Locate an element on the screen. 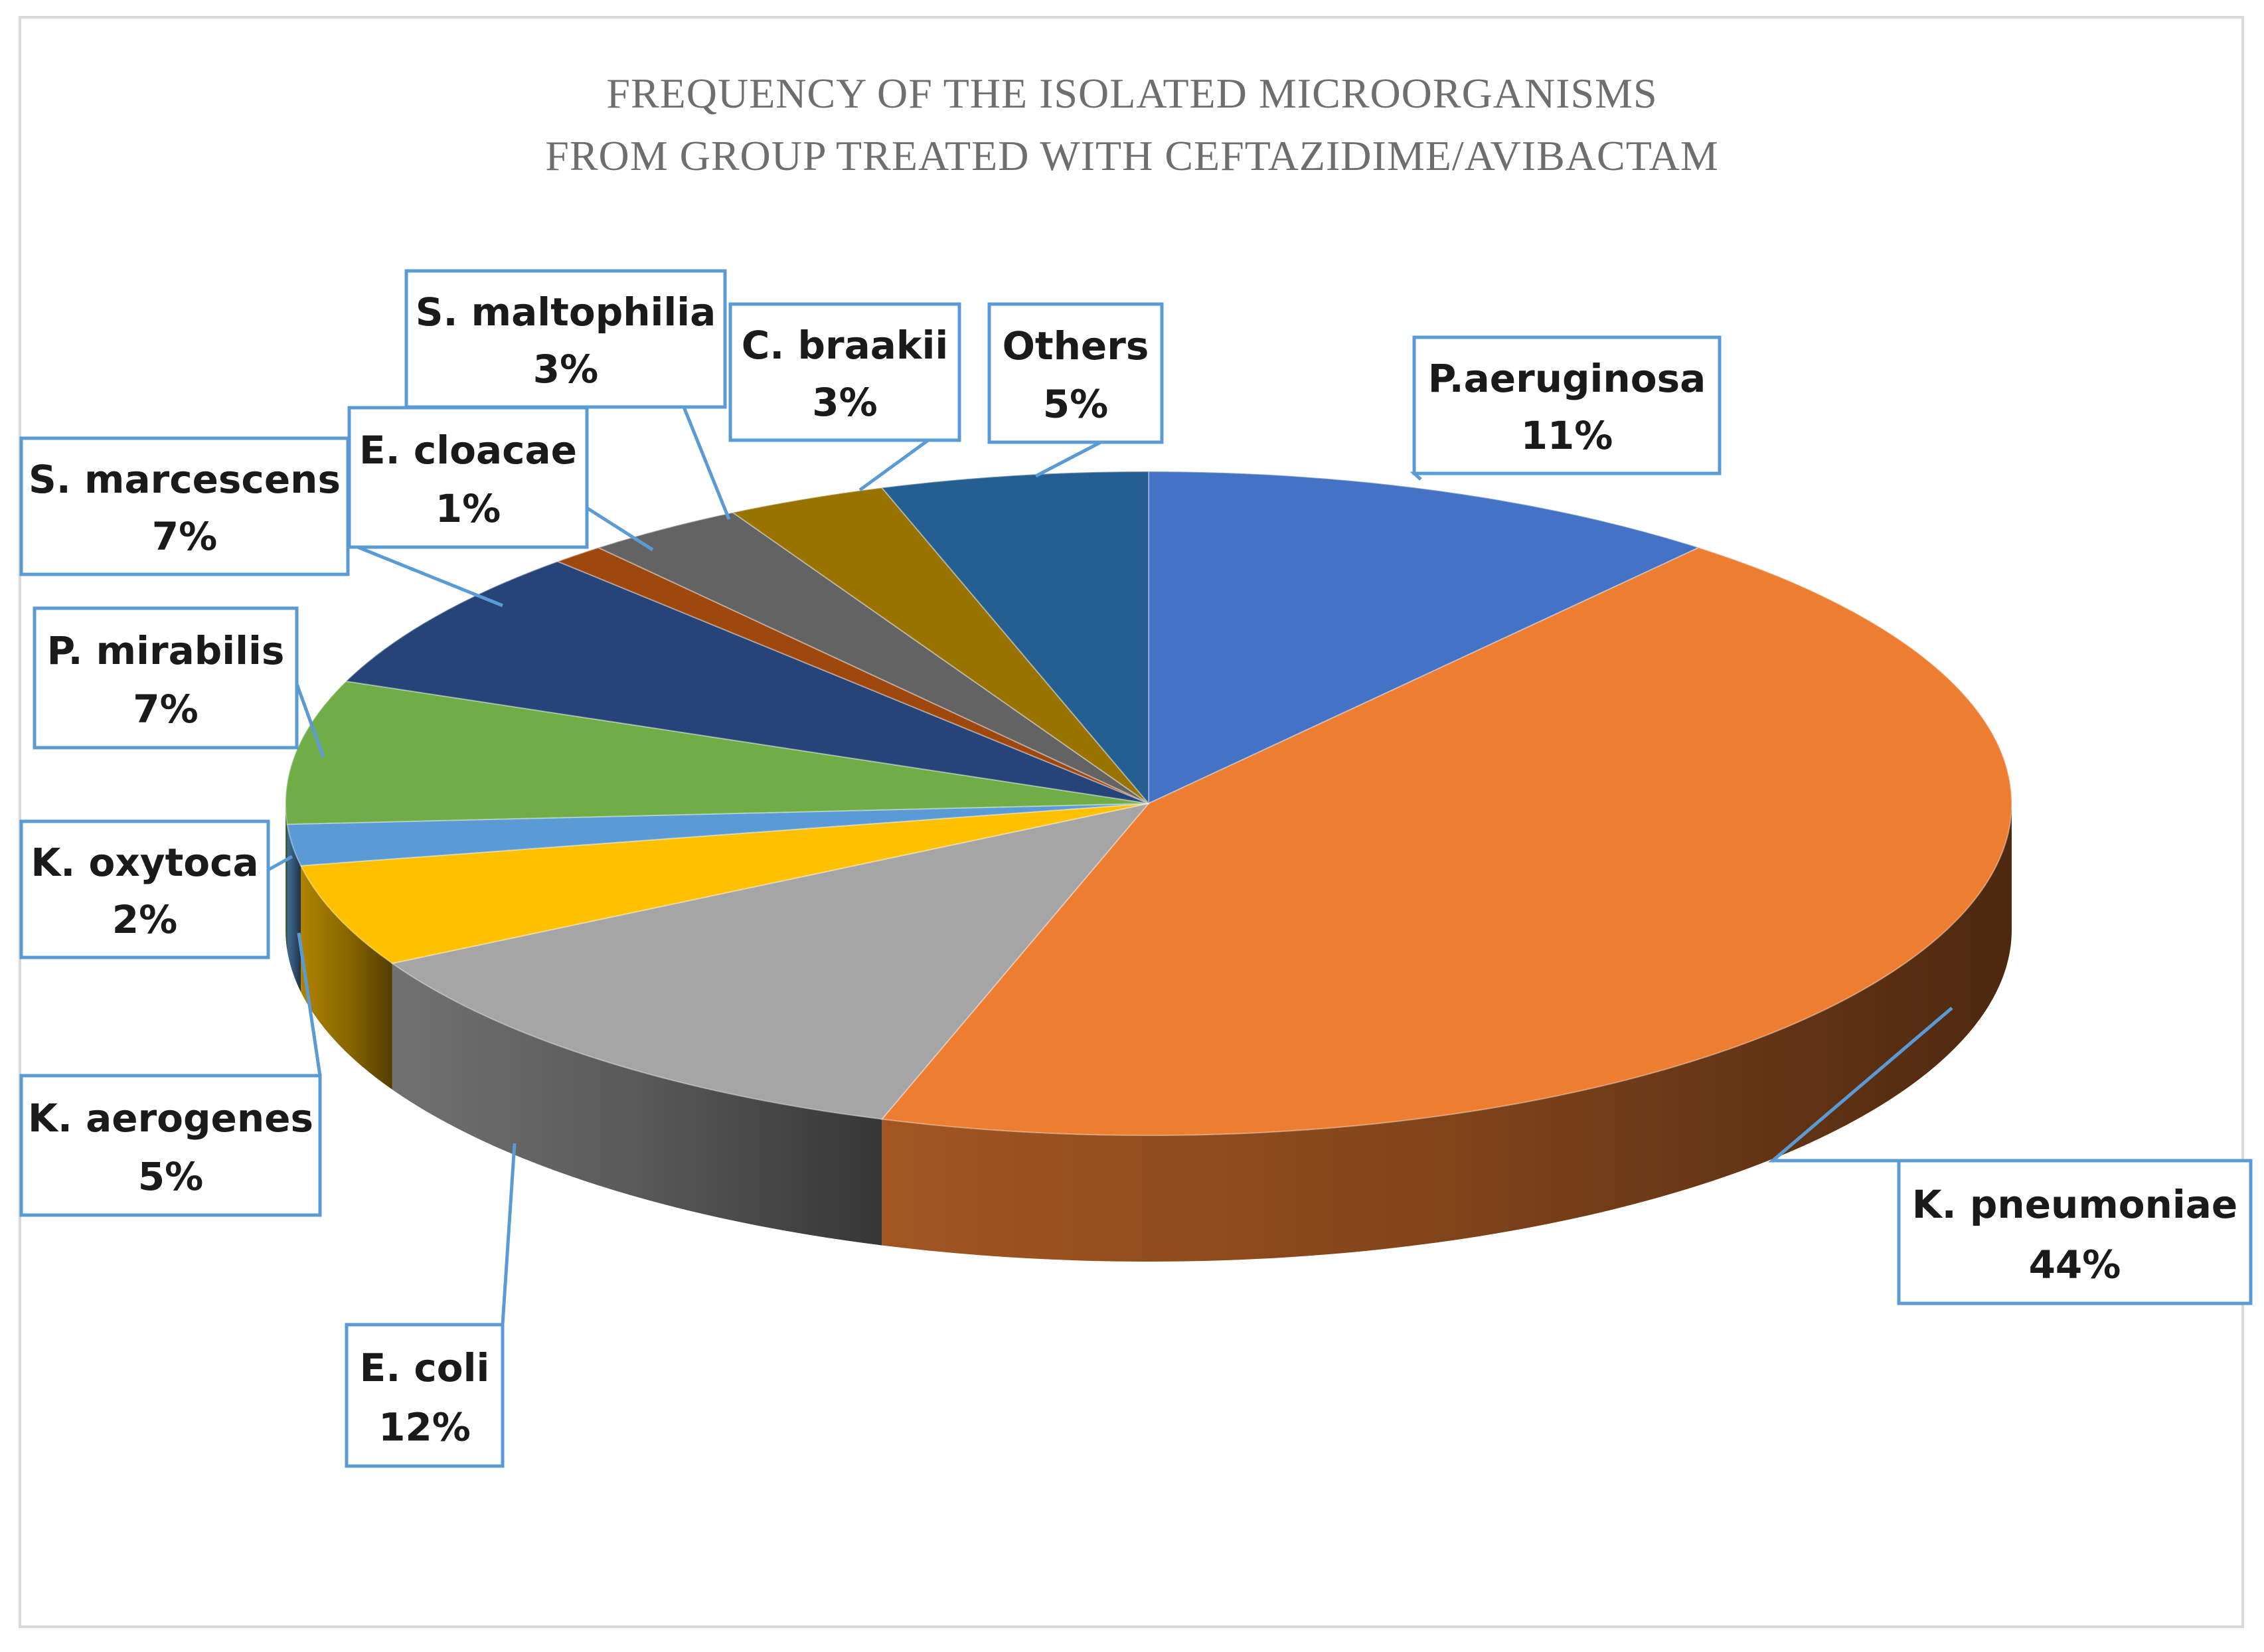 The image size is (2264, 1652). callout-c-braakii: C. braakii 3% is located at coordinates (844, 397).